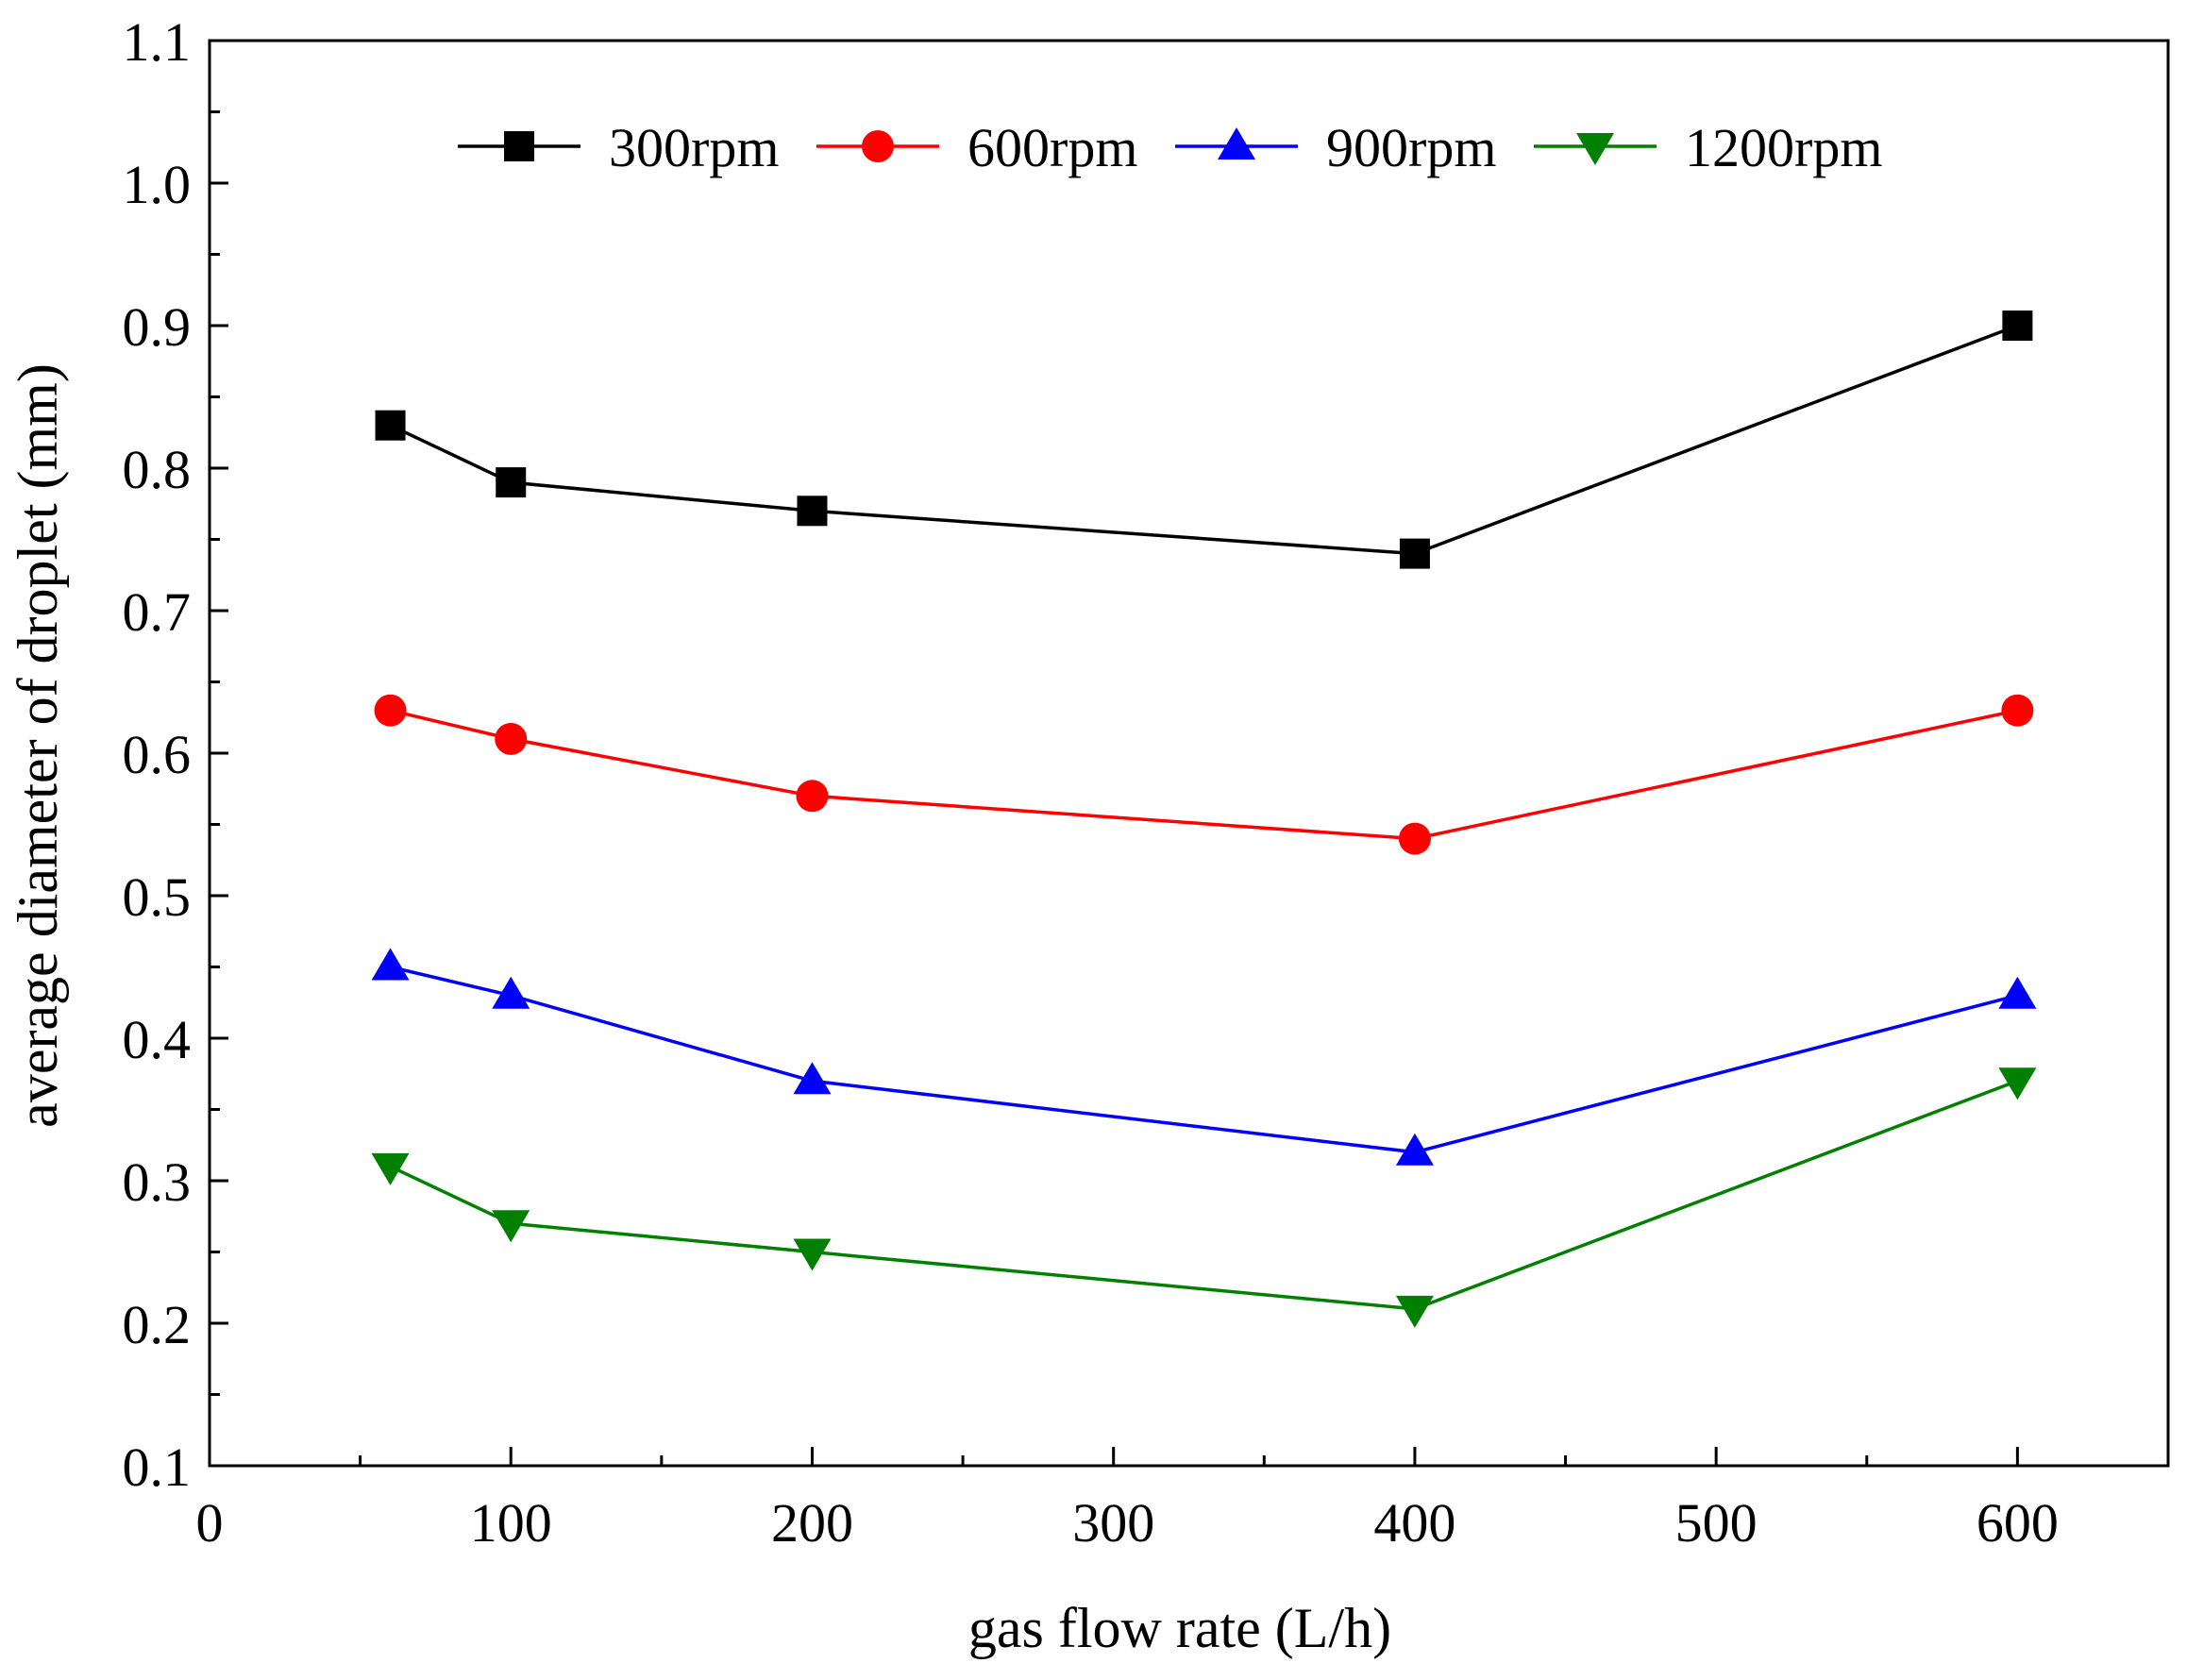 This screenshot has width=2187, height=1680. What do you see at coordinates (157, 612) in the screenshot?
I see `y-tick-label: 0.7` at bounding box center [157, 612].